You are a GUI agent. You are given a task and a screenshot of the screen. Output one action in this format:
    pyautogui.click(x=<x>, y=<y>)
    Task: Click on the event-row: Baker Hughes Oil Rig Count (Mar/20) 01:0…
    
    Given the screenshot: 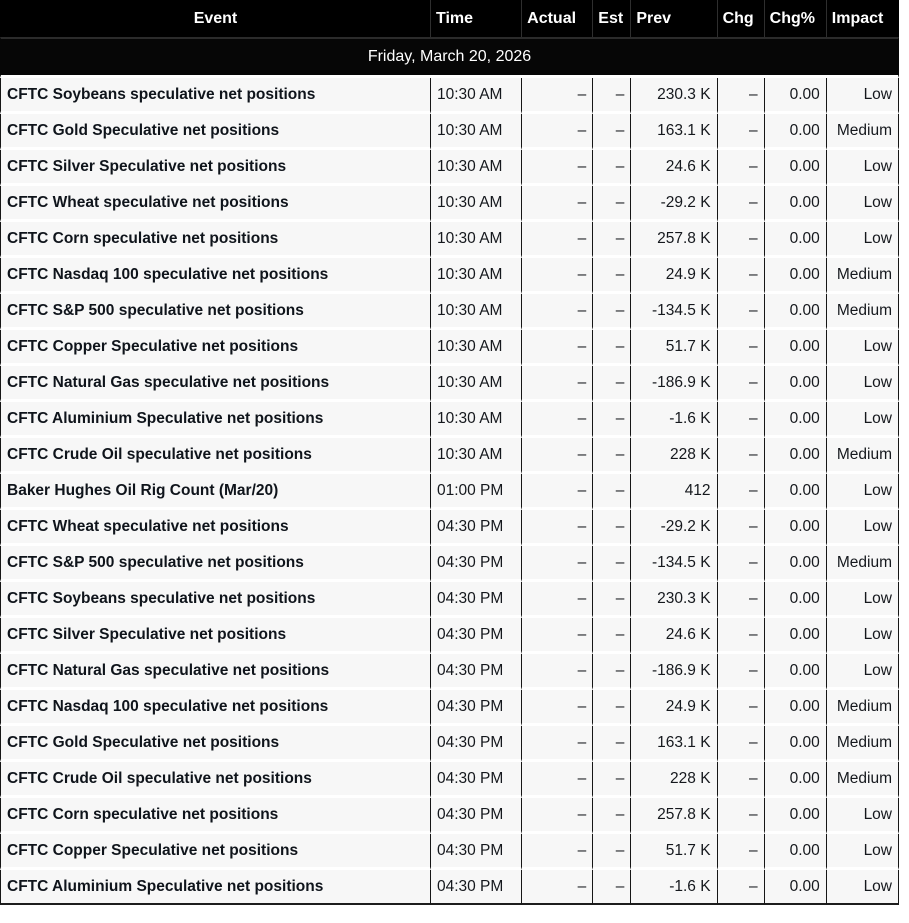 What is the action you would take?
    pyautogui.click(x=449, y=492)
    